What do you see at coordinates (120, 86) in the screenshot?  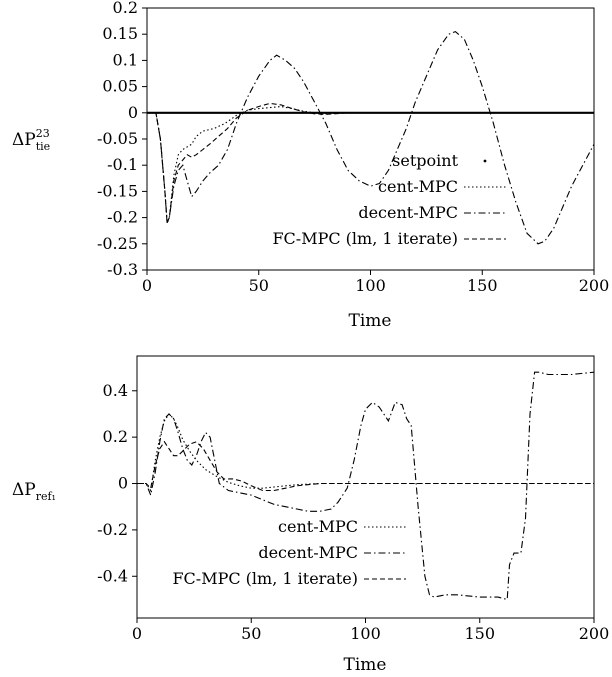 I see `y-tick-label: 0.05` at bounding box center [120, 86].